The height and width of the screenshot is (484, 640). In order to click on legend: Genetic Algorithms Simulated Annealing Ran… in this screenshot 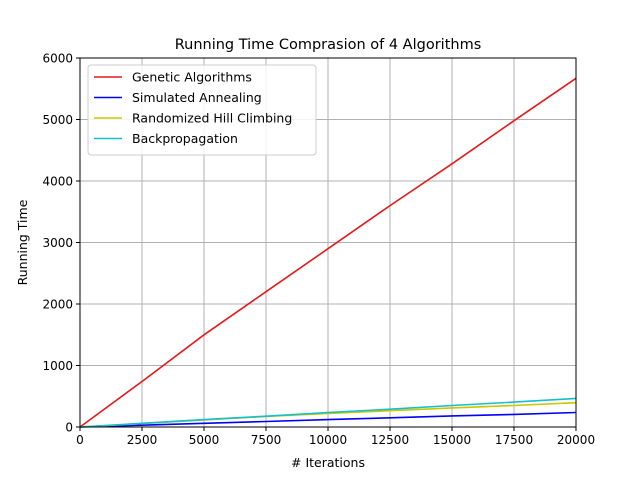, I will do `click(202, 110)`.